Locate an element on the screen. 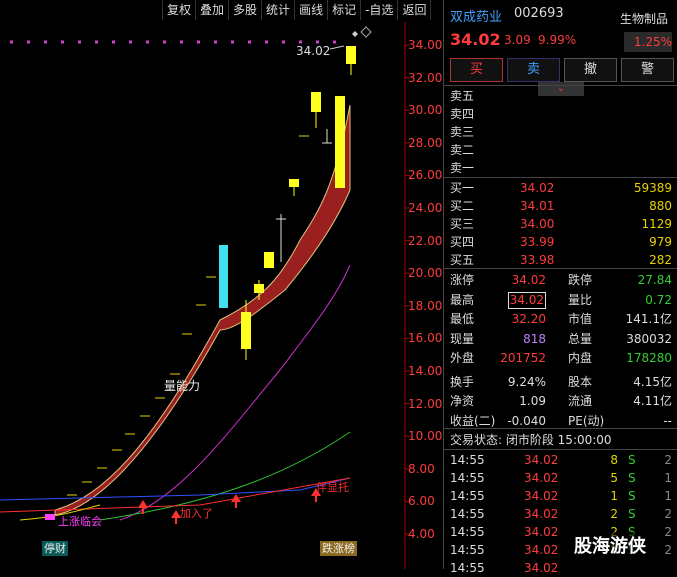 This screenshot has height=577, width=677. toolbar-button: 复权 is located at coordinates (179, 10).